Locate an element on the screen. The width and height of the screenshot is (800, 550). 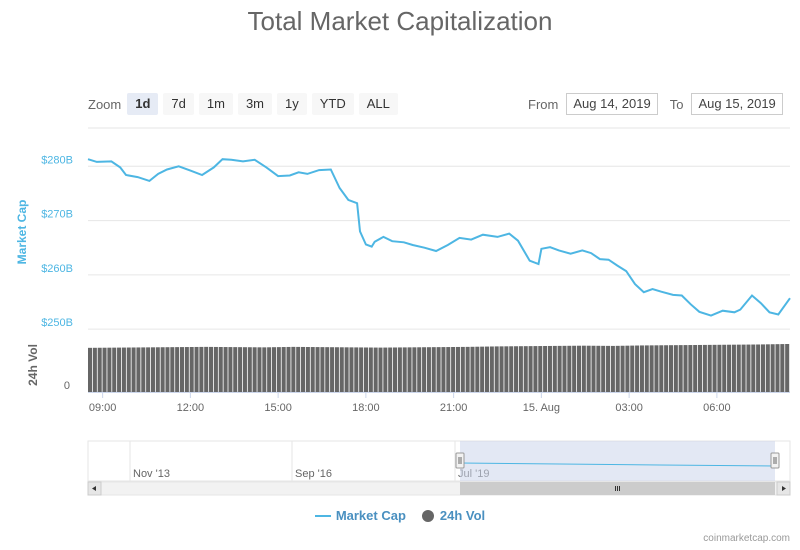
zoom-bar: Zoom 1d 7d 1m 3m 1y YTD ALL is located at coordinates (245, 104).